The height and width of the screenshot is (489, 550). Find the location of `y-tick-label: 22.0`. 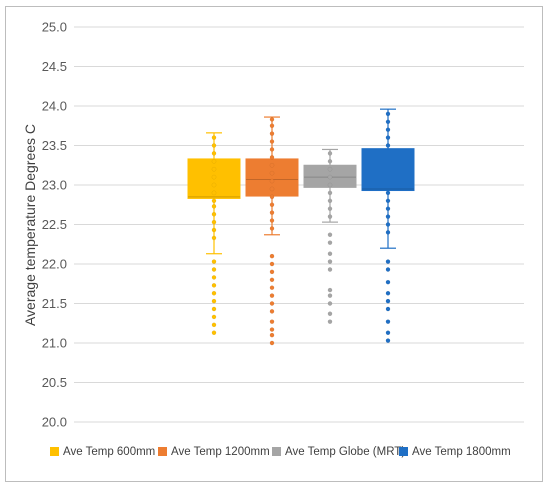

y-tick-label: 22.0 is located at coordinates (54, 264).